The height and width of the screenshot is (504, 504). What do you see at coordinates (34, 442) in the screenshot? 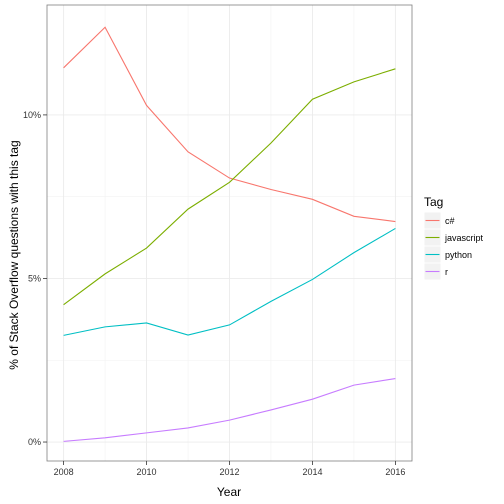
I see `y-tick-label: 0%` at bounding box center [34, 442].